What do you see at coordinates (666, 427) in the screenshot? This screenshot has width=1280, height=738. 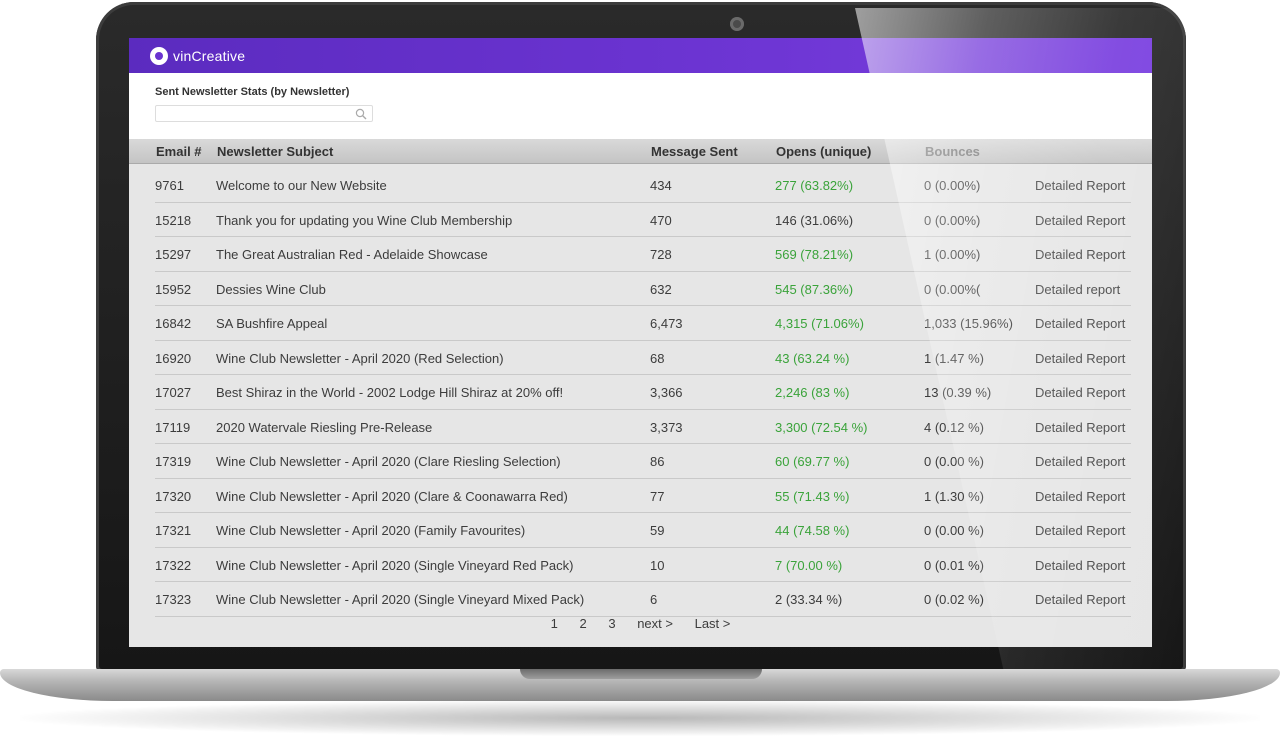 I see `sent-count-cell: 3,373` at bounding box center [666, 427].